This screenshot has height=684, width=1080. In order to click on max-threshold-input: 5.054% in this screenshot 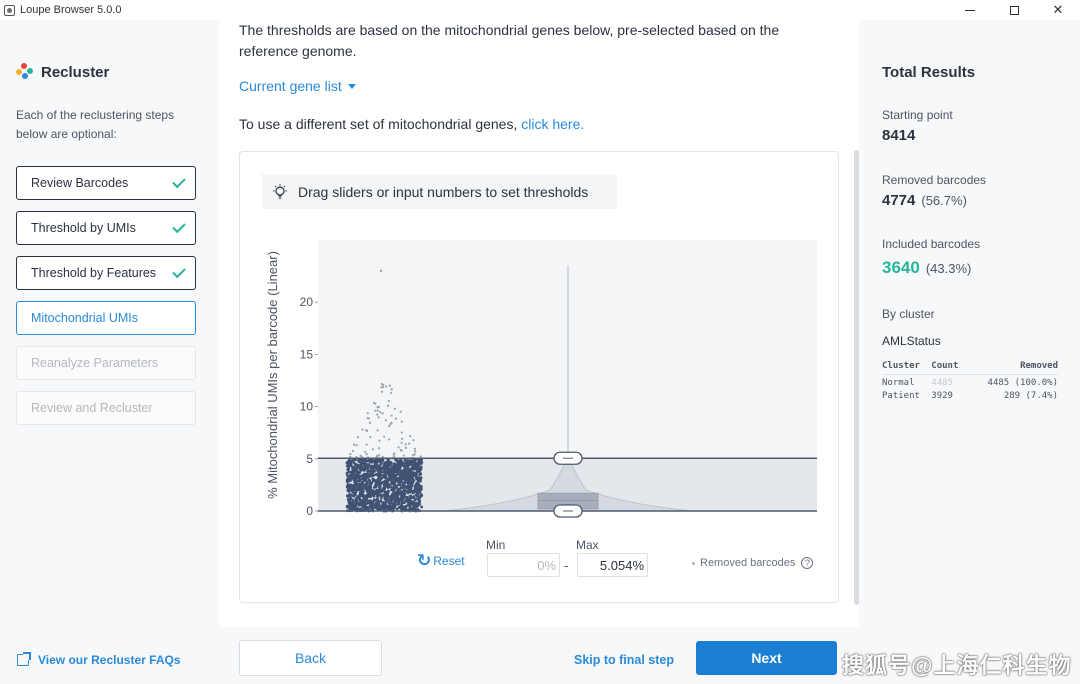, I will do `click(612, 565)`.